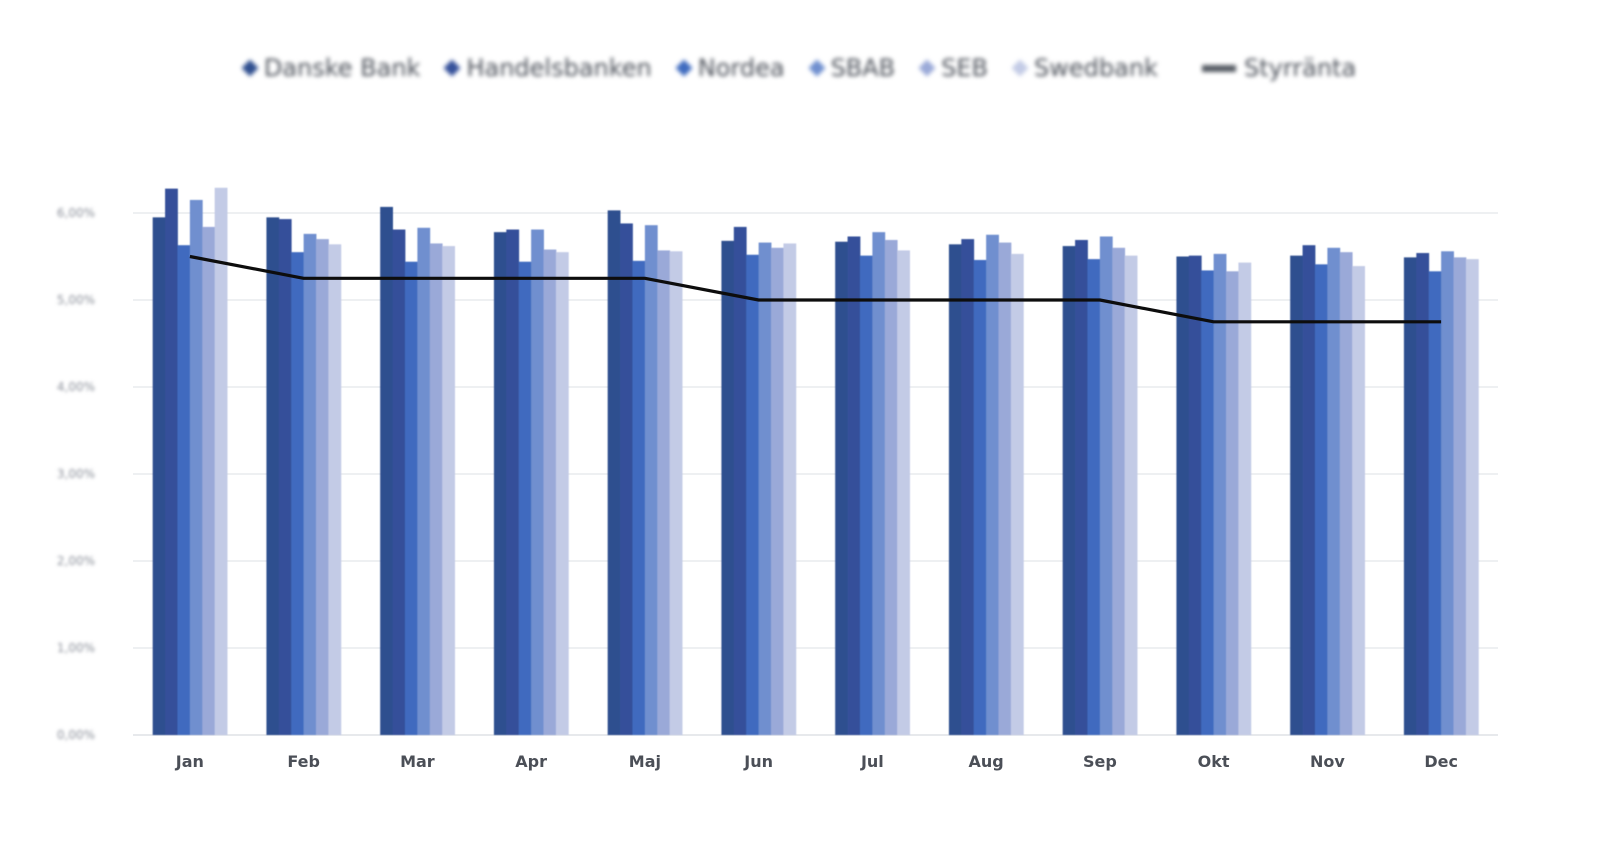 The image size is (1600, 863). I want to click on legend-item: Styrränta, so click(1279, 68).